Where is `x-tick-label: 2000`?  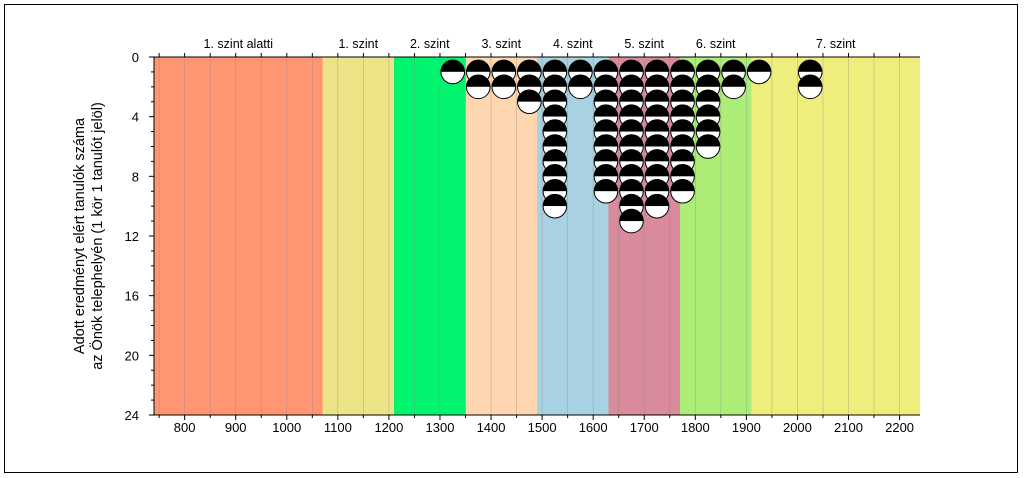 x-tick-label: 2000 is located at coordinates (797, 427).